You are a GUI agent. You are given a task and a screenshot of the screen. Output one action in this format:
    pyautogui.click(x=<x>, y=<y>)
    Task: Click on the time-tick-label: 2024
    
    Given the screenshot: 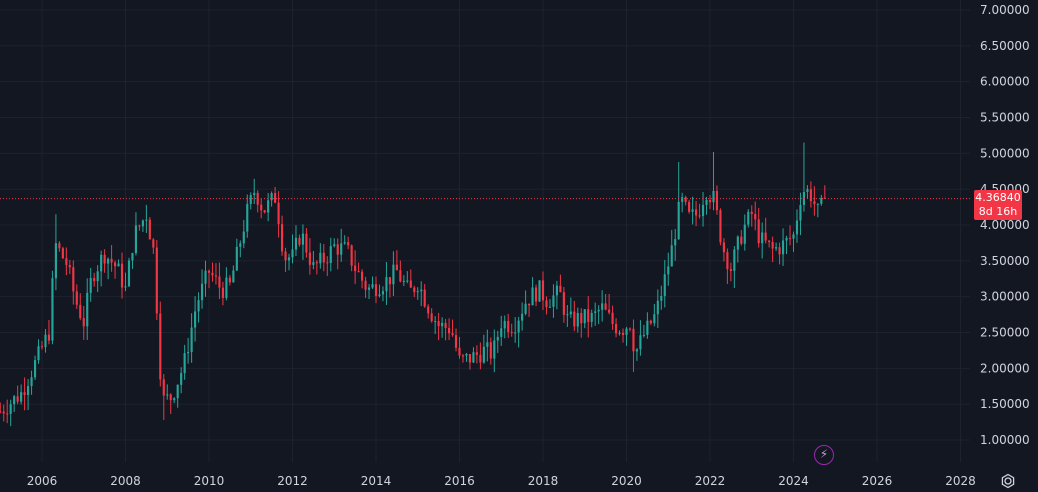 What is the action you would take?
    pyautogui.click(x=793, y=481)
    